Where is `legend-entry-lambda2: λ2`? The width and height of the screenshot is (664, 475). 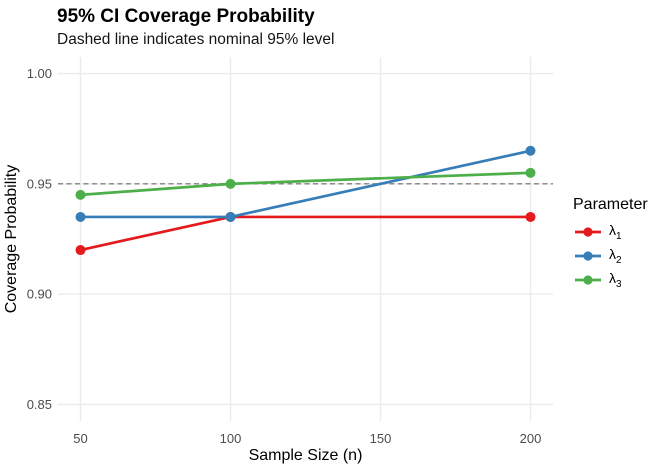 legend-entry-lambda2: λ2 is located at coordinates (610, 256).